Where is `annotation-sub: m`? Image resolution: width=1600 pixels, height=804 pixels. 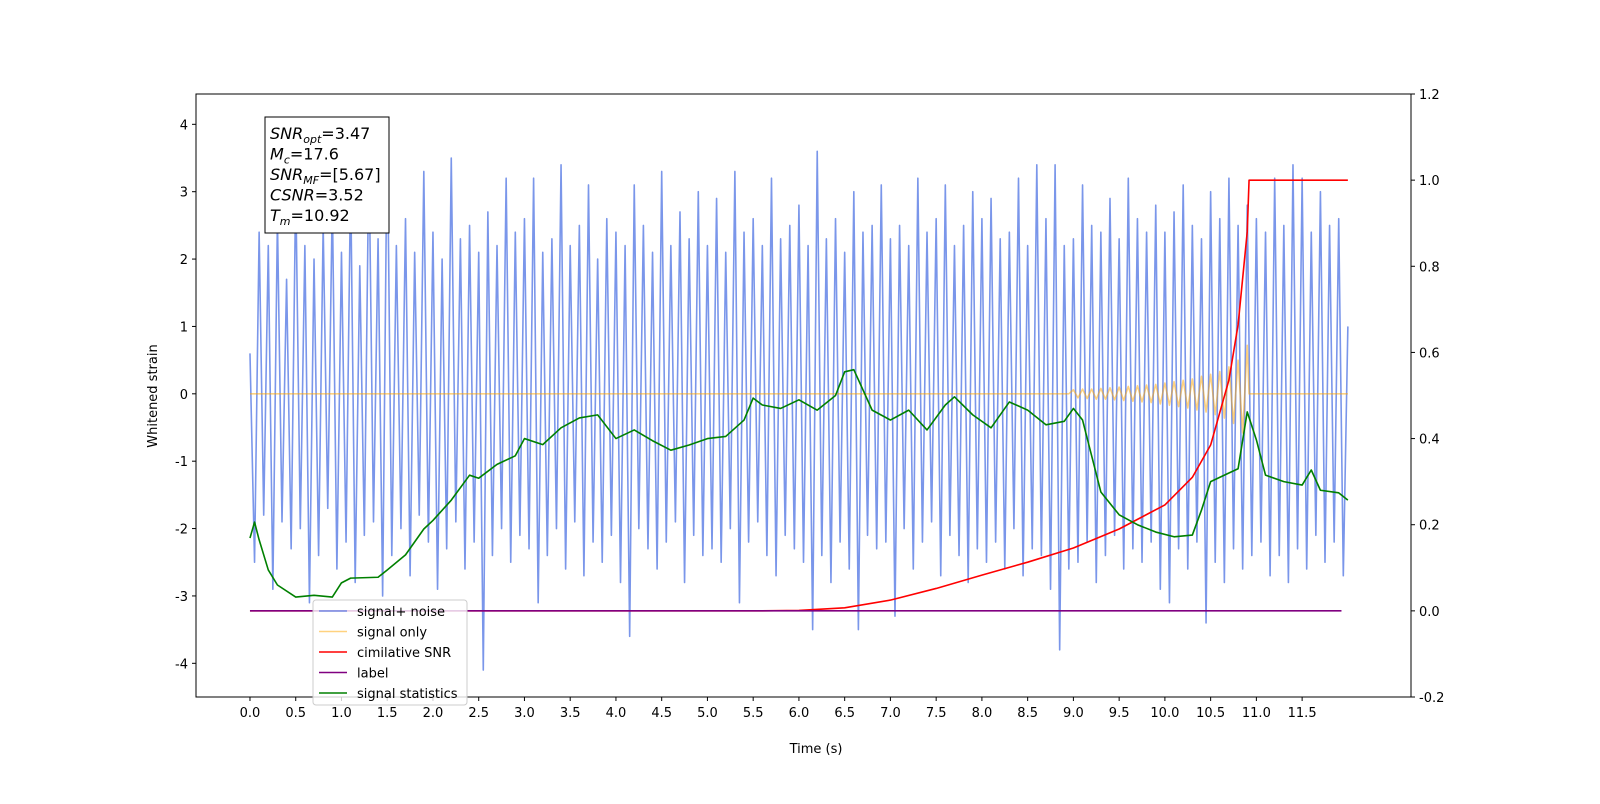
annotation-sub: m is located at coordinates (285, 221).